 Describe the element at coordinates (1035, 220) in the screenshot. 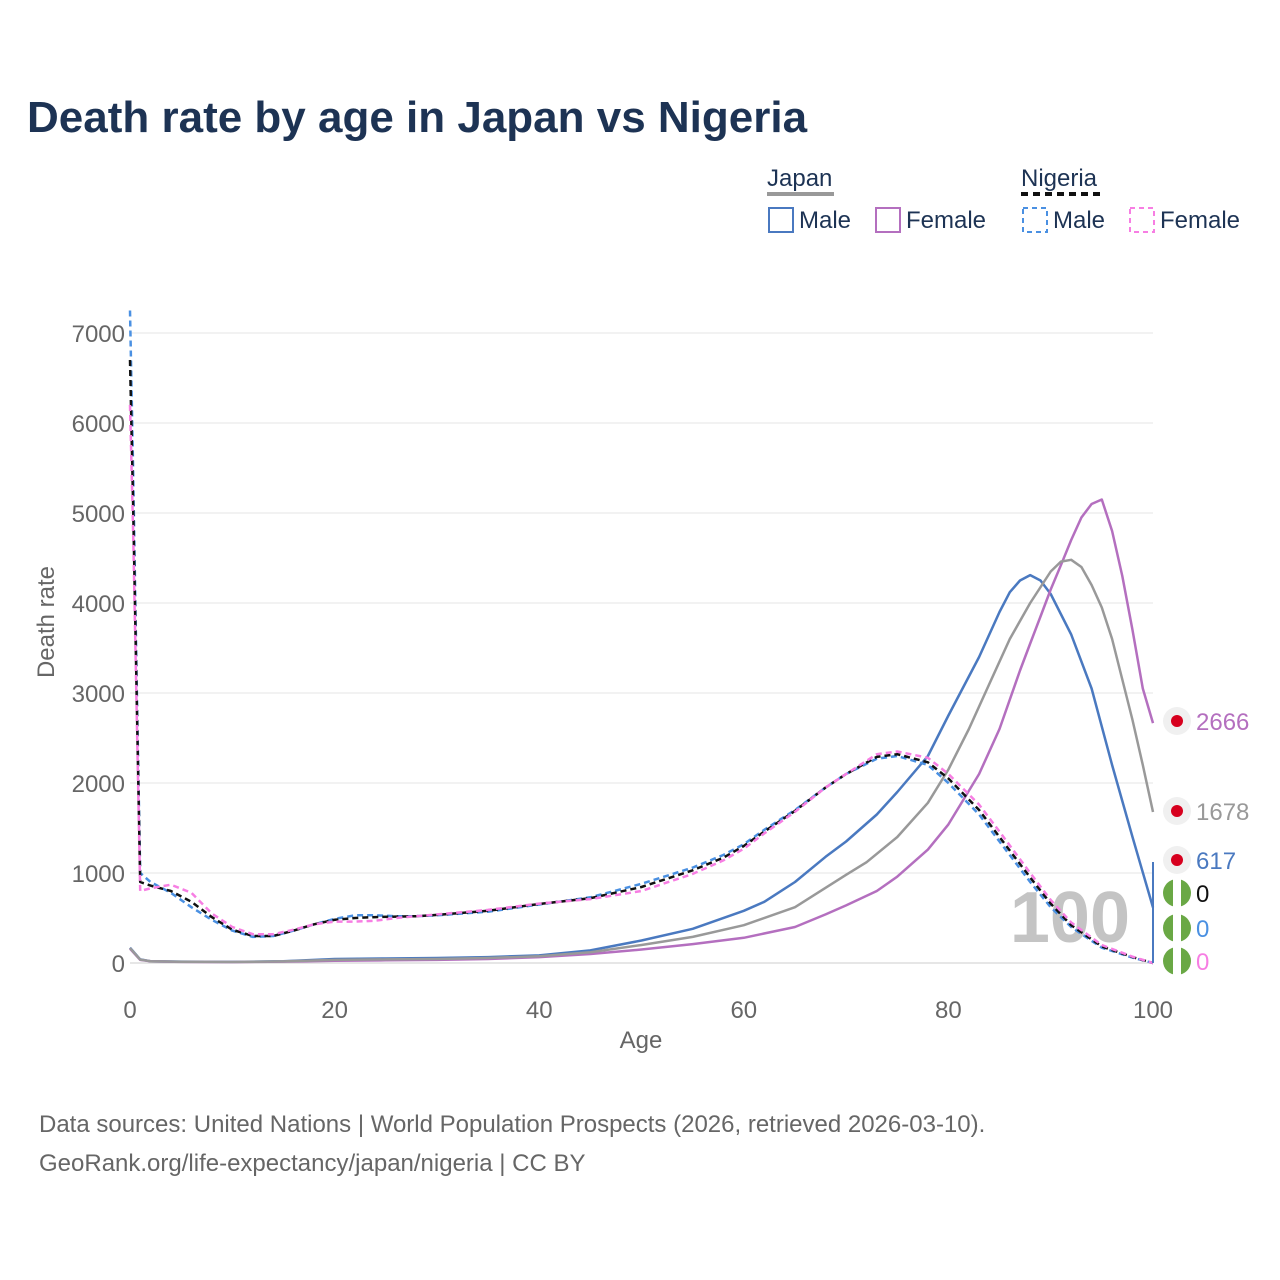

I see `legend-nigeria-male-swatch` at that location.